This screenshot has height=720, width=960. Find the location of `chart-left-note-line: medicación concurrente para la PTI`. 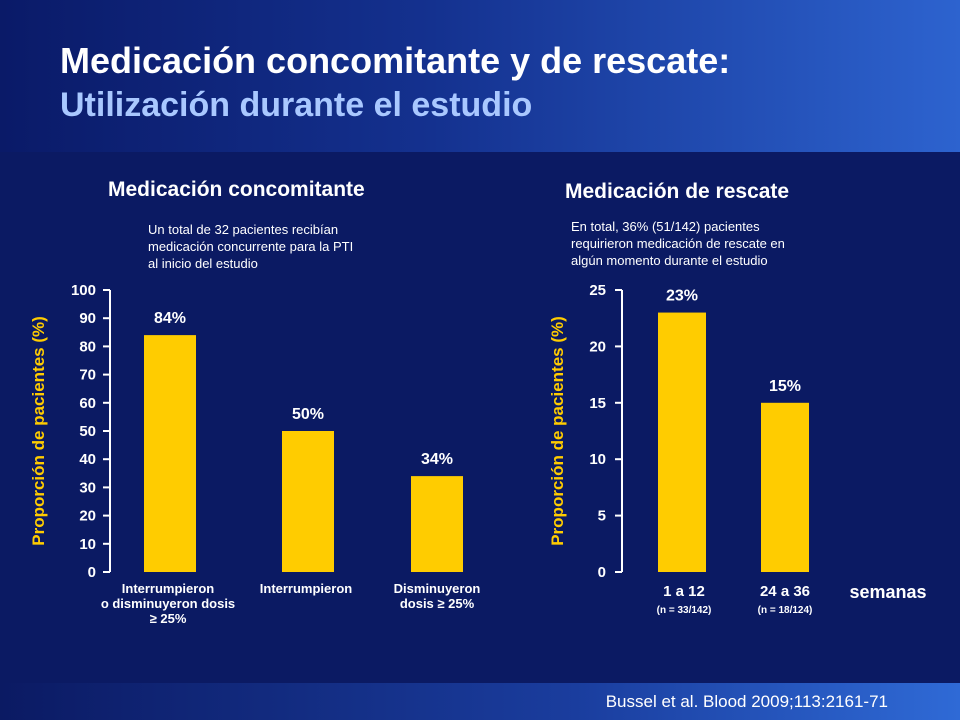

chart-left-note-line: medicación concurrente para la PTI is located at coordinates (251, 246).